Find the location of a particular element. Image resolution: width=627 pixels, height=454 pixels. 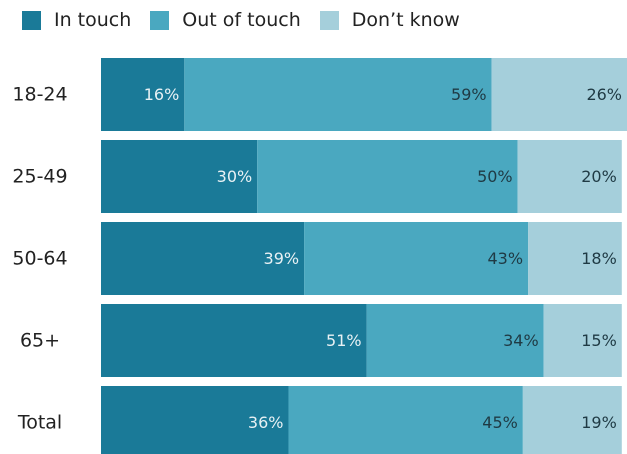

legend-item-out-of-touch: Out of touch is located at coordinates (225, 20).